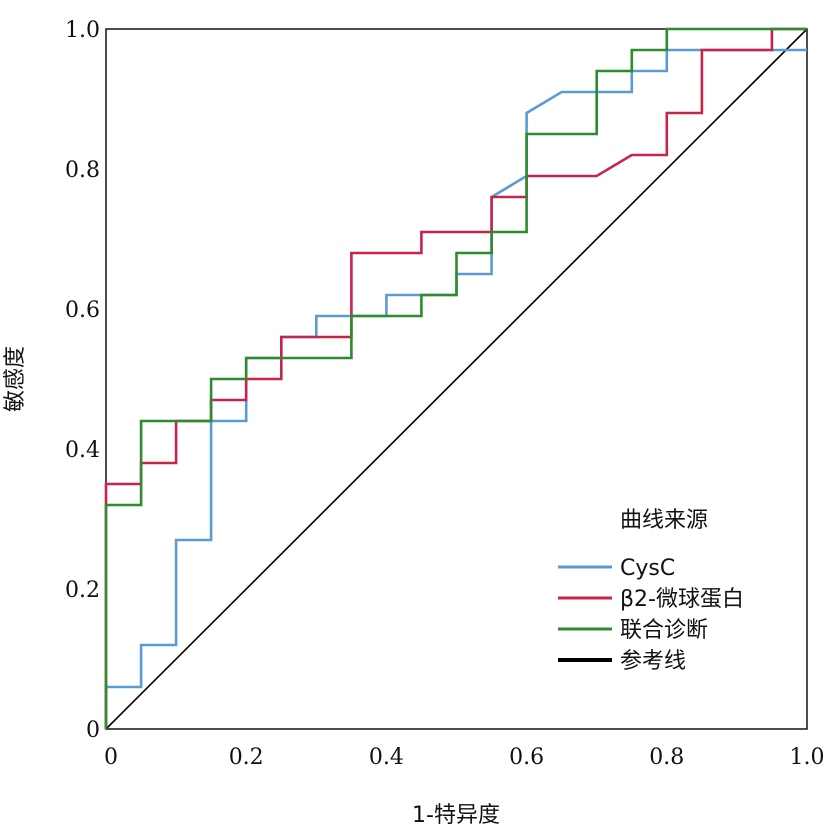 The height and width of the screenshot is (838, 827). What do you see at coordinates (386, 757) in the screenshot?
I see `x-tick-label: 0.4` at bounding box center [386, 757].